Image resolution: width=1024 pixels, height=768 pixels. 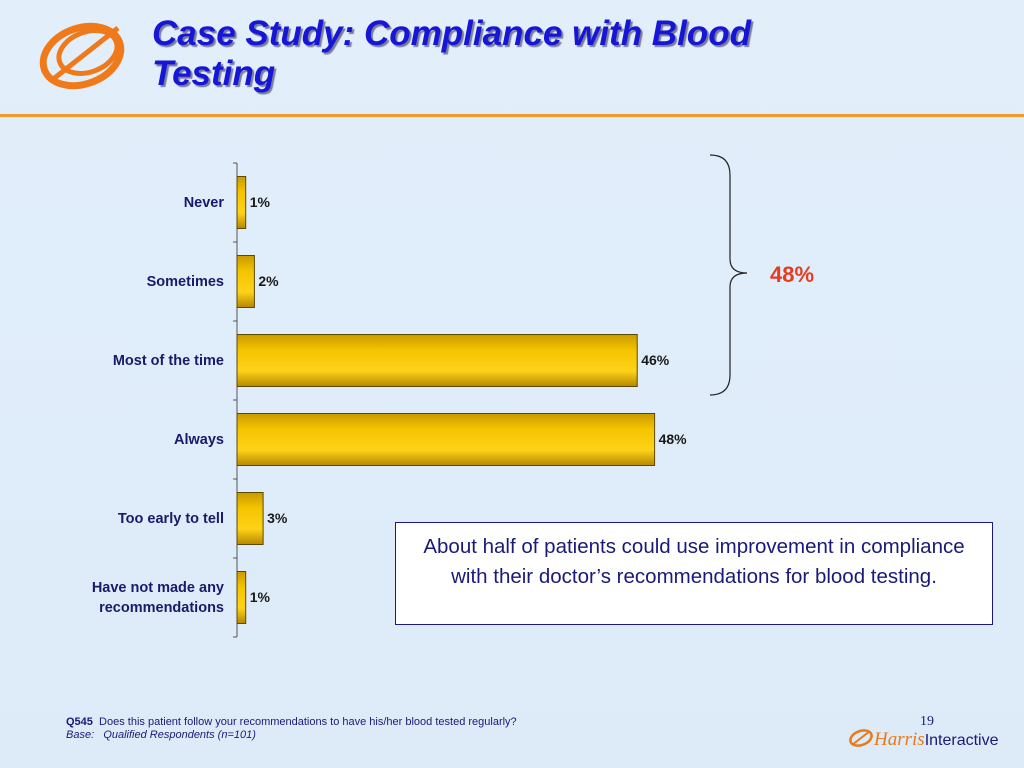 What do you see at coordinates (268, 280) in the screenshot?
I see `value-label: 2%` at bounding box center [268, 280].